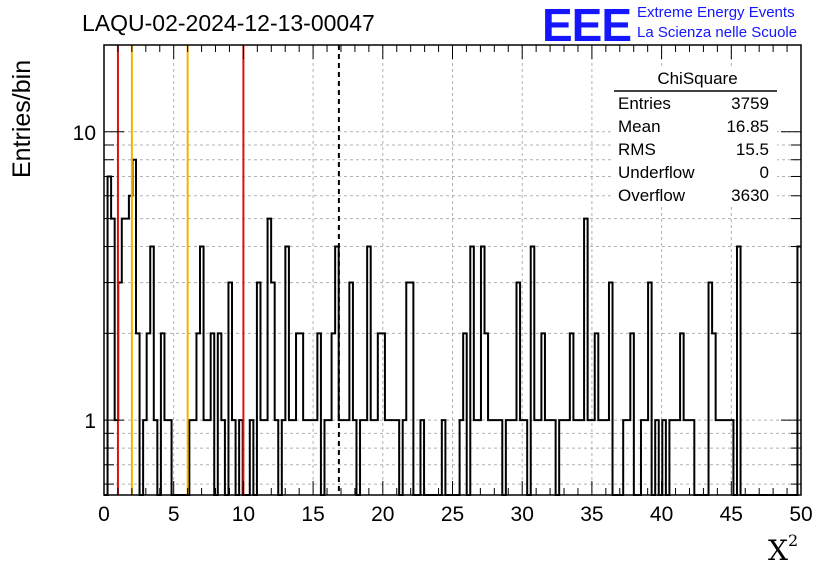 Image resolution: width=836 pixels, height=572 pixels. Describe the element at coordinates (697, 78) in the screenshot. I see `stats-title: ChiSquare` at that location.